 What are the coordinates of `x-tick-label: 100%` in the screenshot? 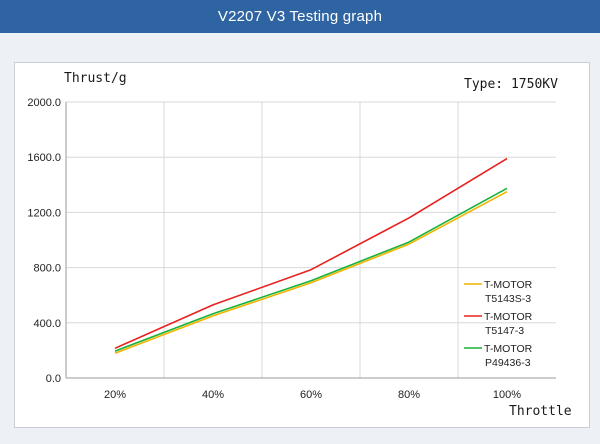 It's located at (507, 395).